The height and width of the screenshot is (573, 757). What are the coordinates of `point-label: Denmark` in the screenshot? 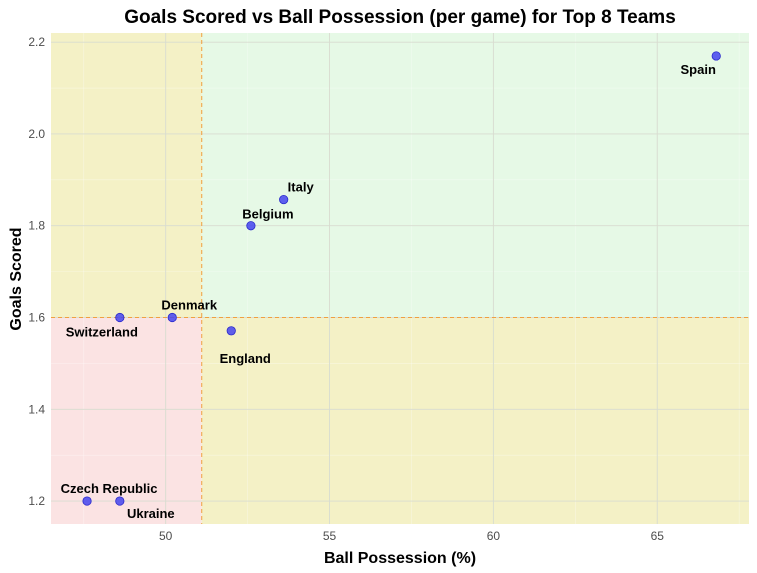 It's located at (189, 305).